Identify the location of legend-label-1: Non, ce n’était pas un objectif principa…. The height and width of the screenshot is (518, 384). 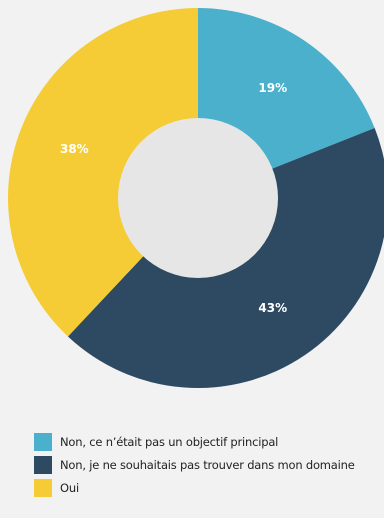
(169, 442).